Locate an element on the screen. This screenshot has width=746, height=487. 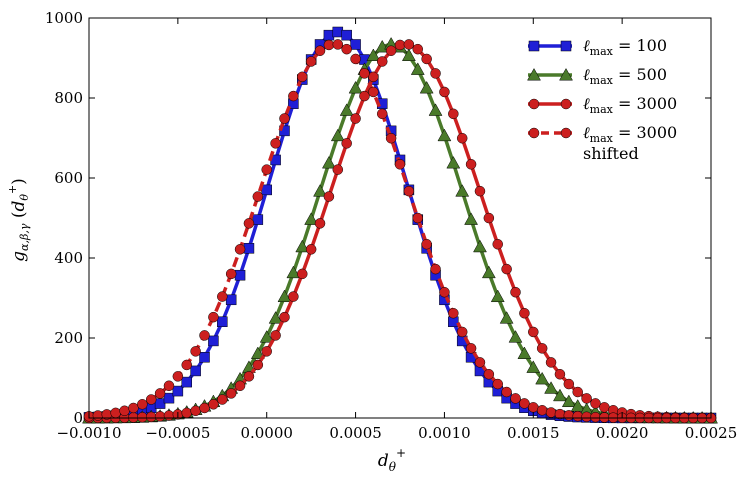
y-tick-label: 0 is located at coordinates (78, 418).